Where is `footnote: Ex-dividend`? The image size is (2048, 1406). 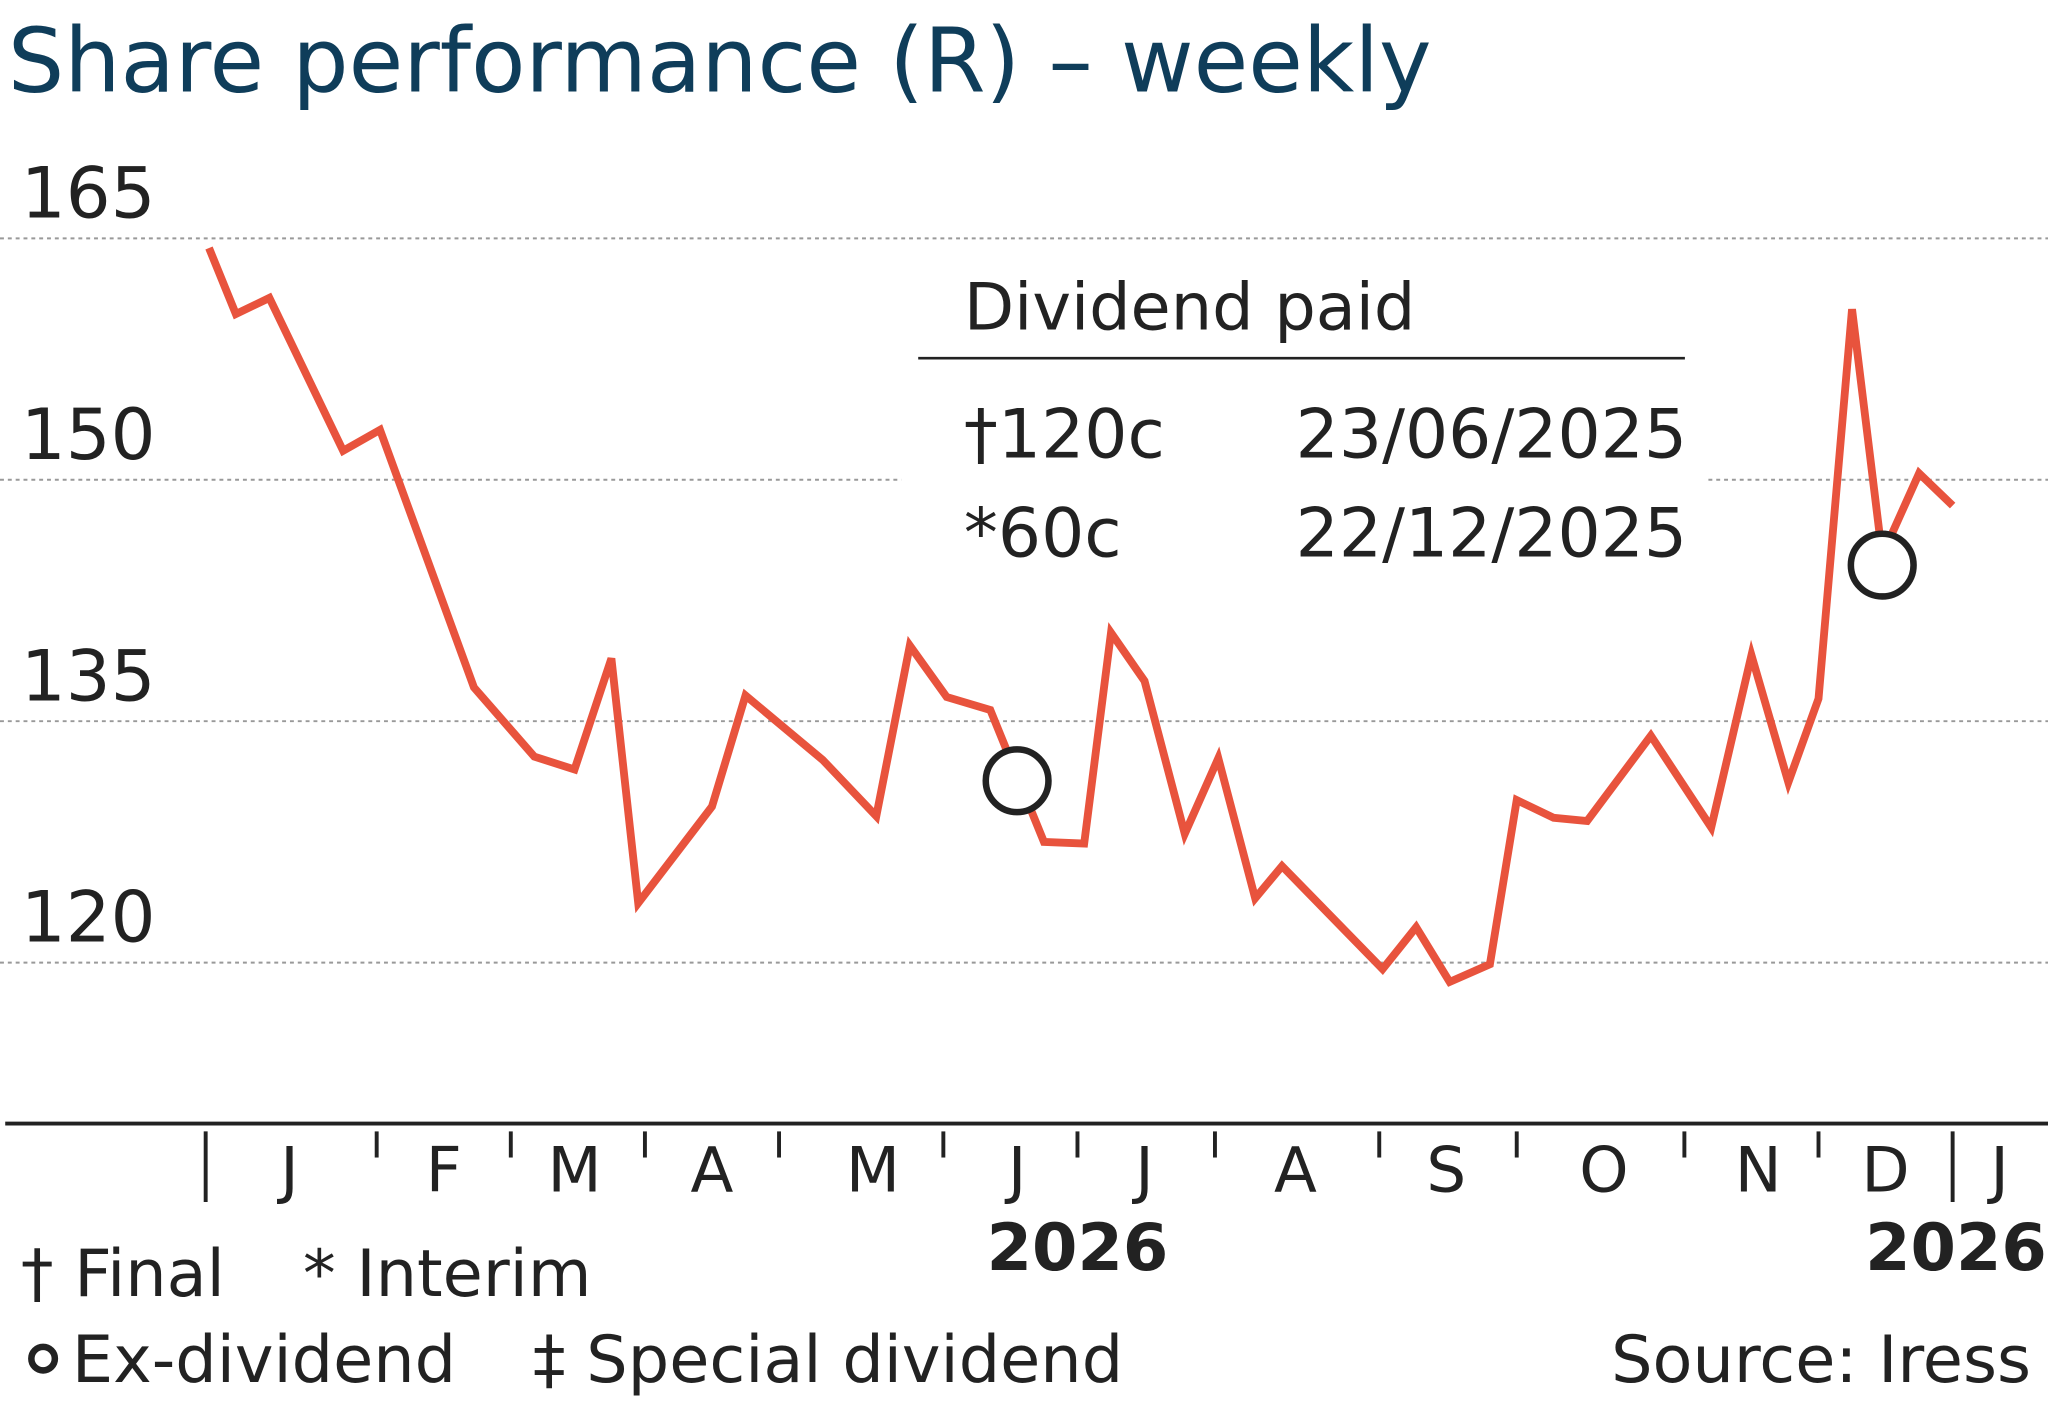 footnote: Ex-dividend is located at coordinates (264, 1360).